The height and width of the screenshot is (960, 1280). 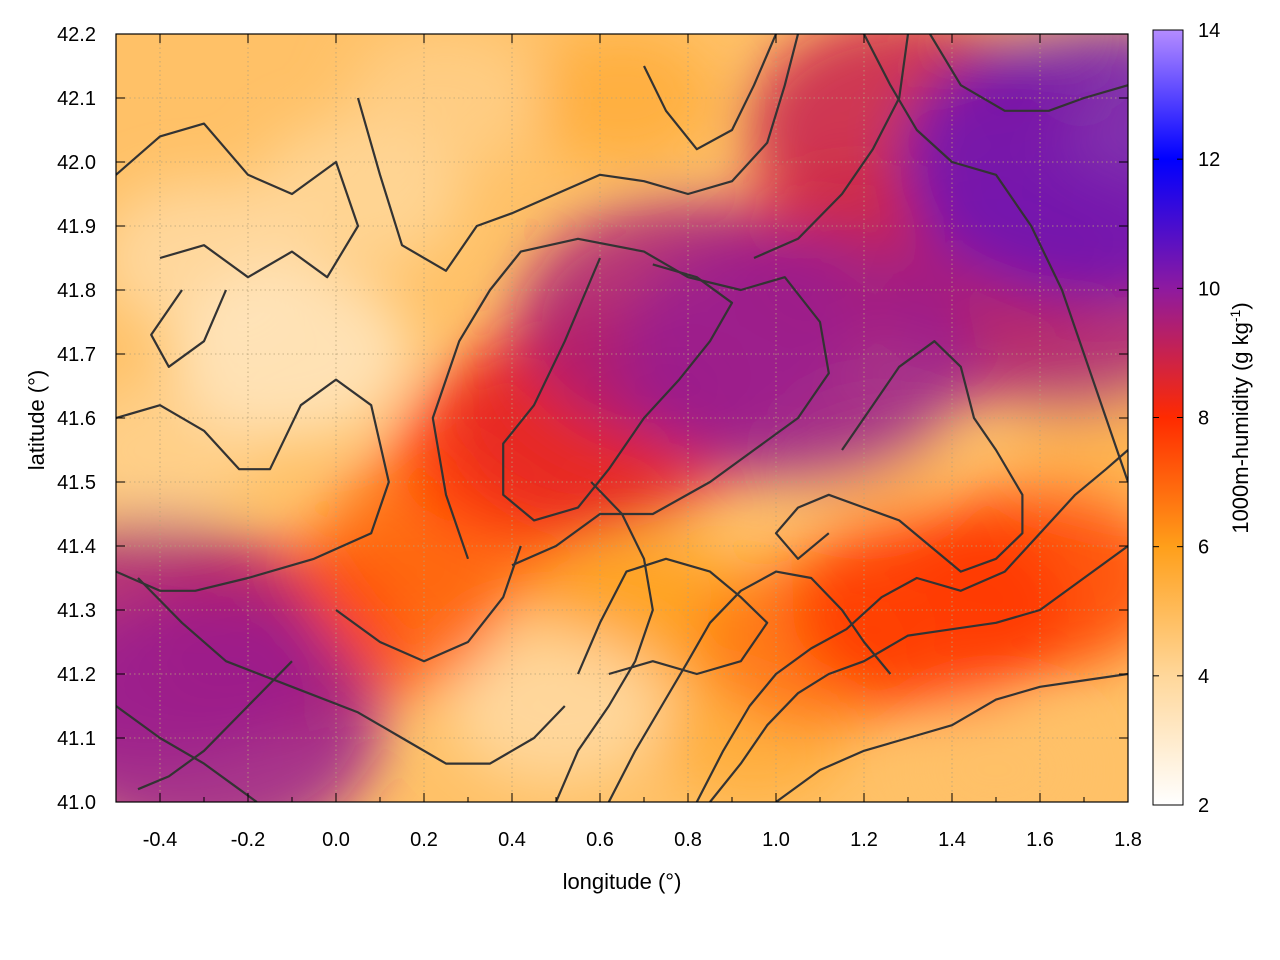 What do you see at coordinates (1209, 31) in the screenshot?
I see `colorbar-tick-label: 14` at bounding box center [1209, 31].